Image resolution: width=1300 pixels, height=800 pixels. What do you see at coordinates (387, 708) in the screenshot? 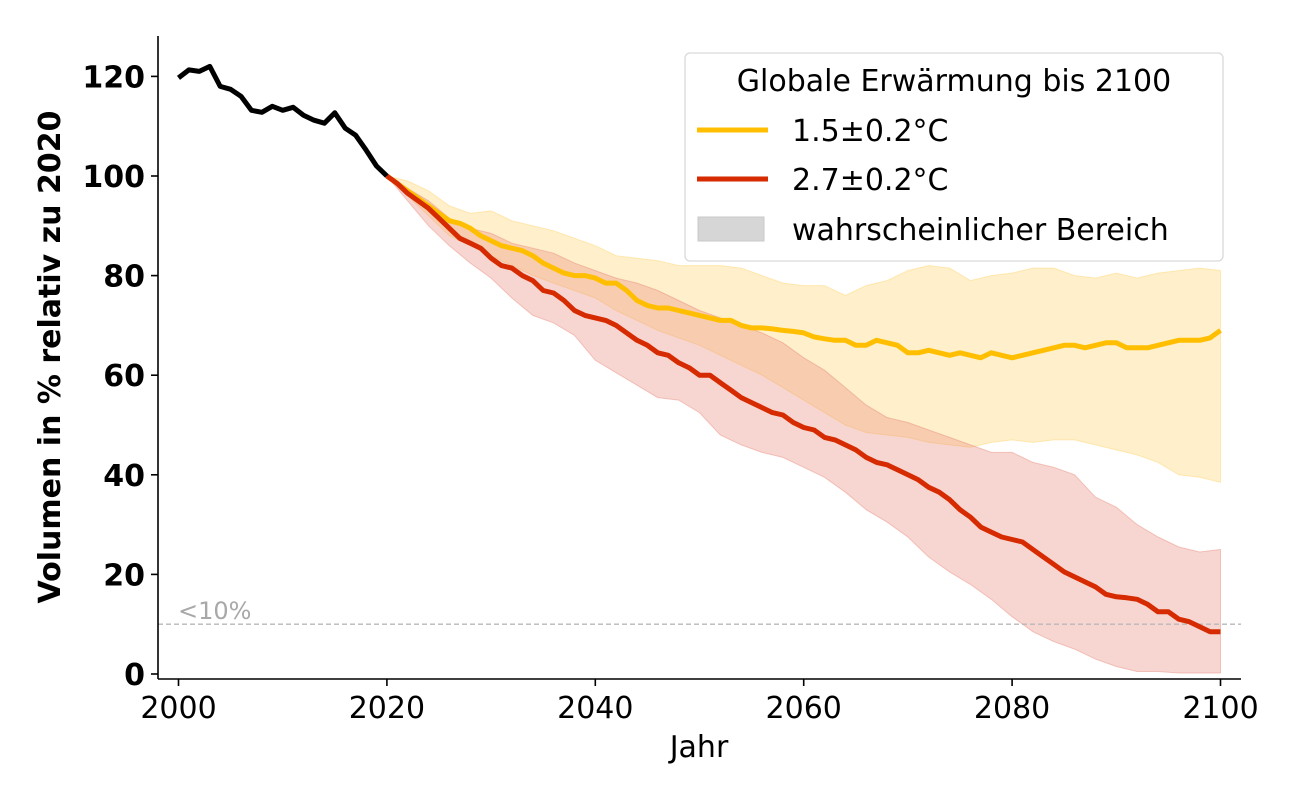
I see `x-tick-label: 2020` at bounding box center [387, 708].